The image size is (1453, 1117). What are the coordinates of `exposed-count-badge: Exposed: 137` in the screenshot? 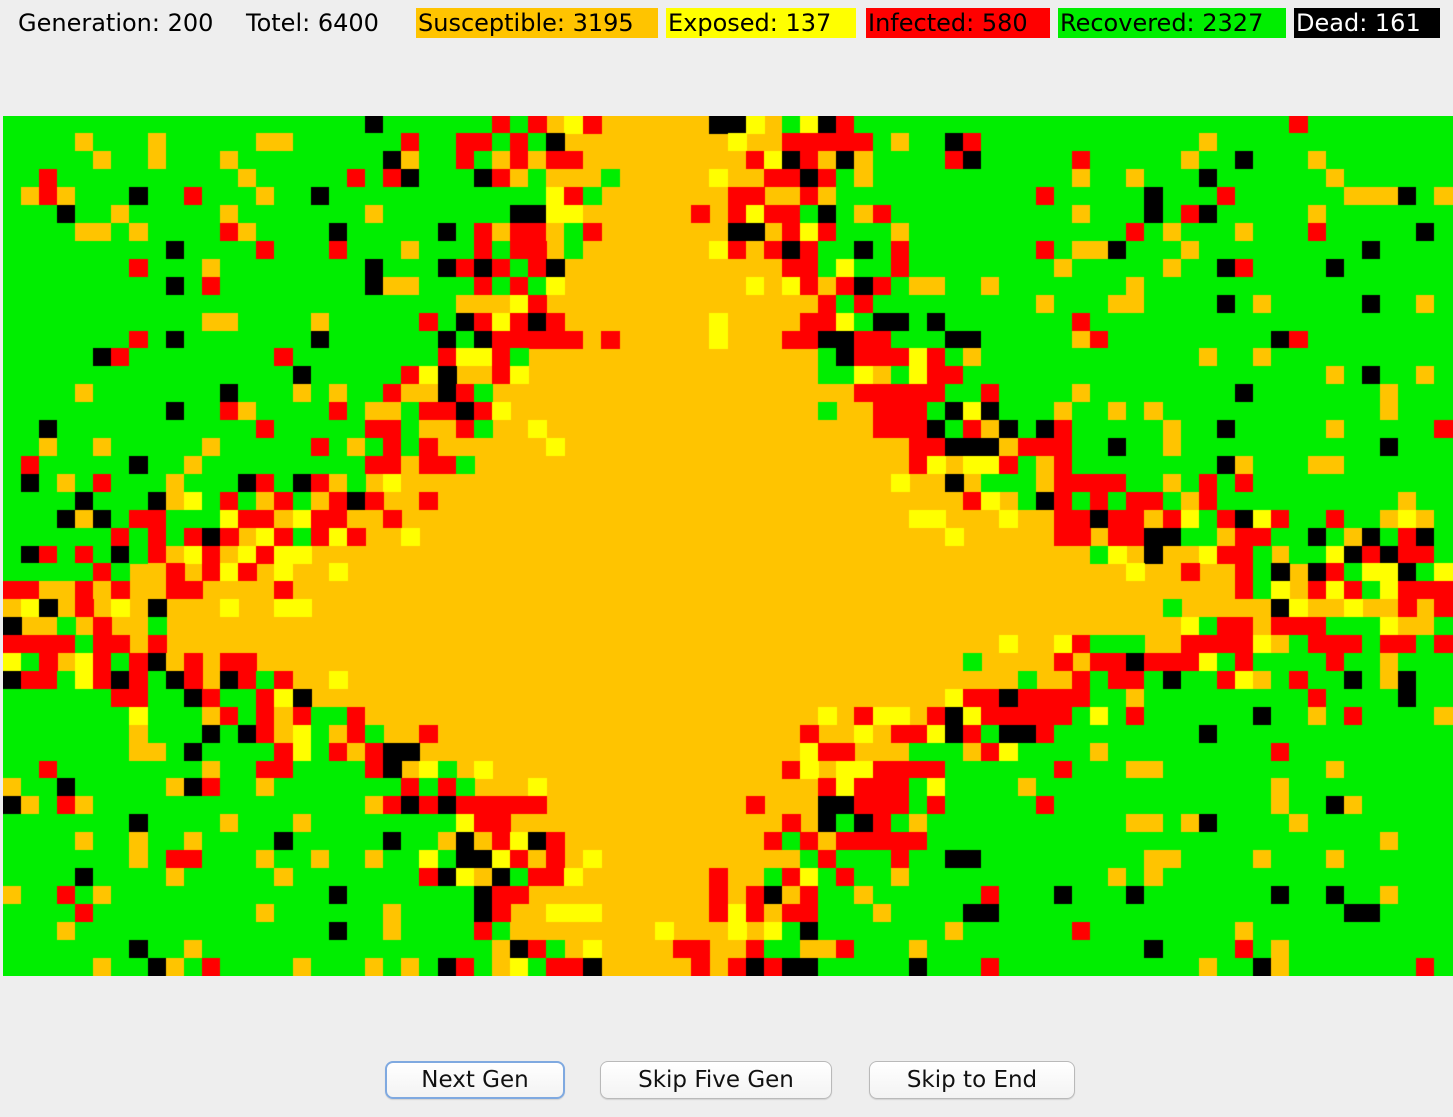 It's located at (761, 23).